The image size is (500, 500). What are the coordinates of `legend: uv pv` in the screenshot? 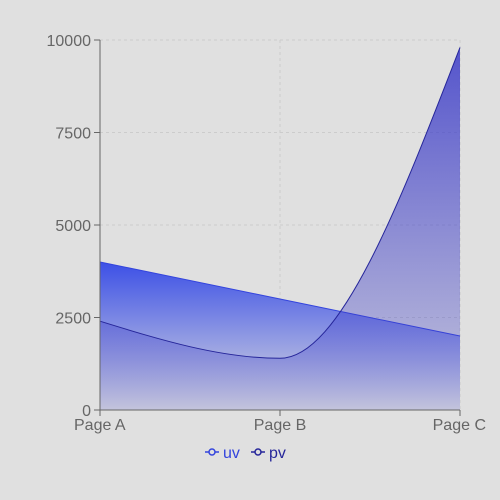 It's located at (245, 453).